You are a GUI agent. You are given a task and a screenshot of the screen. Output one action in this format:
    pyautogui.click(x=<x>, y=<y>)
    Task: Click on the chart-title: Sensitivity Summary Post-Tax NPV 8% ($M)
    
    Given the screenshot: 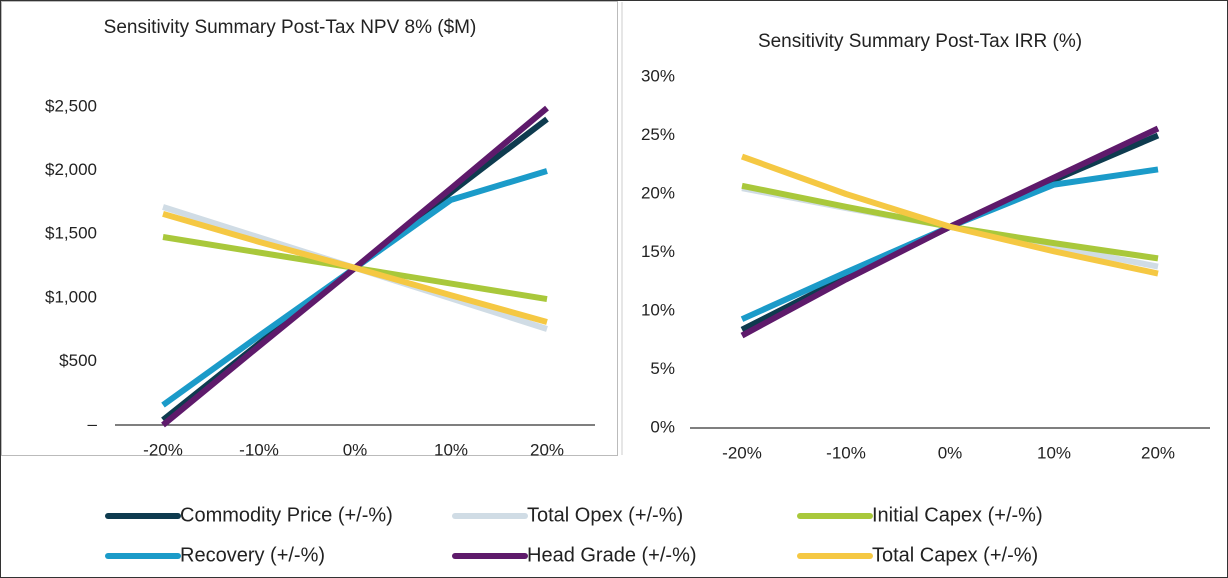 What is the action you would take?
    pyautogui.click(x=290, y=27)
    